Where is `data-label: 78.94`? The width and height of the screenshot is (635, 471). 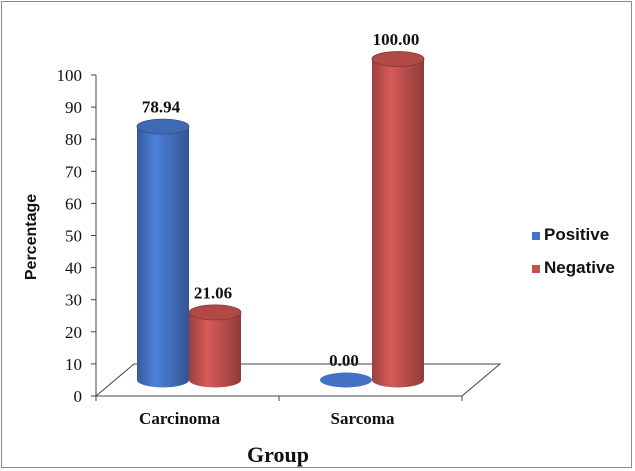 data-label: 78.94 is located at coordinates (161, 107).